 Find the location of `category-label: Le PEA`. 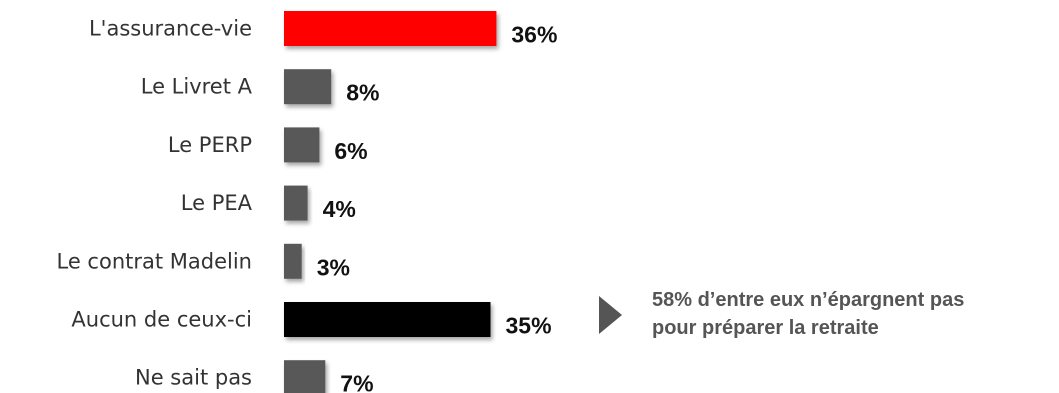

category-label: Le PEA is located at coordinates (217, 203).